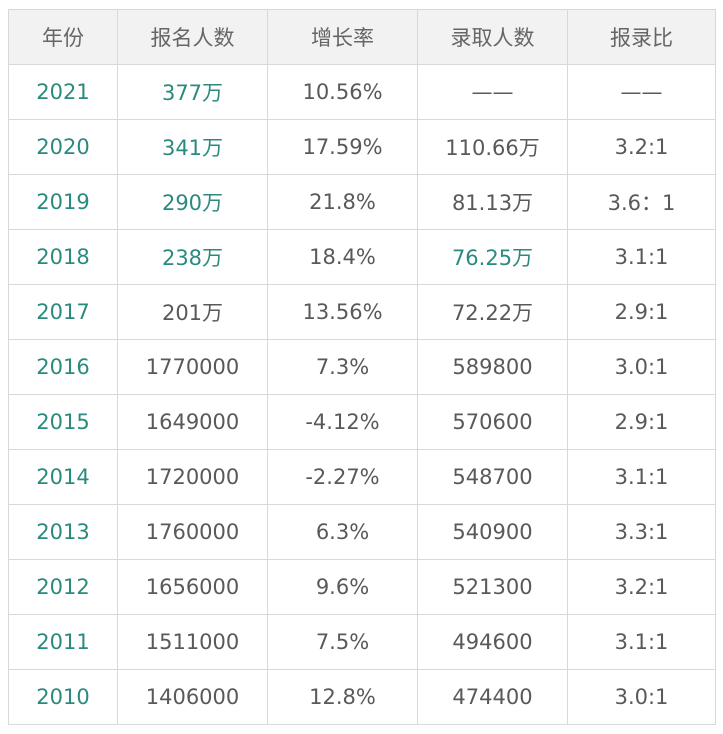 The image size is (723, 734). Describe the element at coordinates (641, 532) in the screenshot. I see `ratio-cell: 3.3:1` at that location.